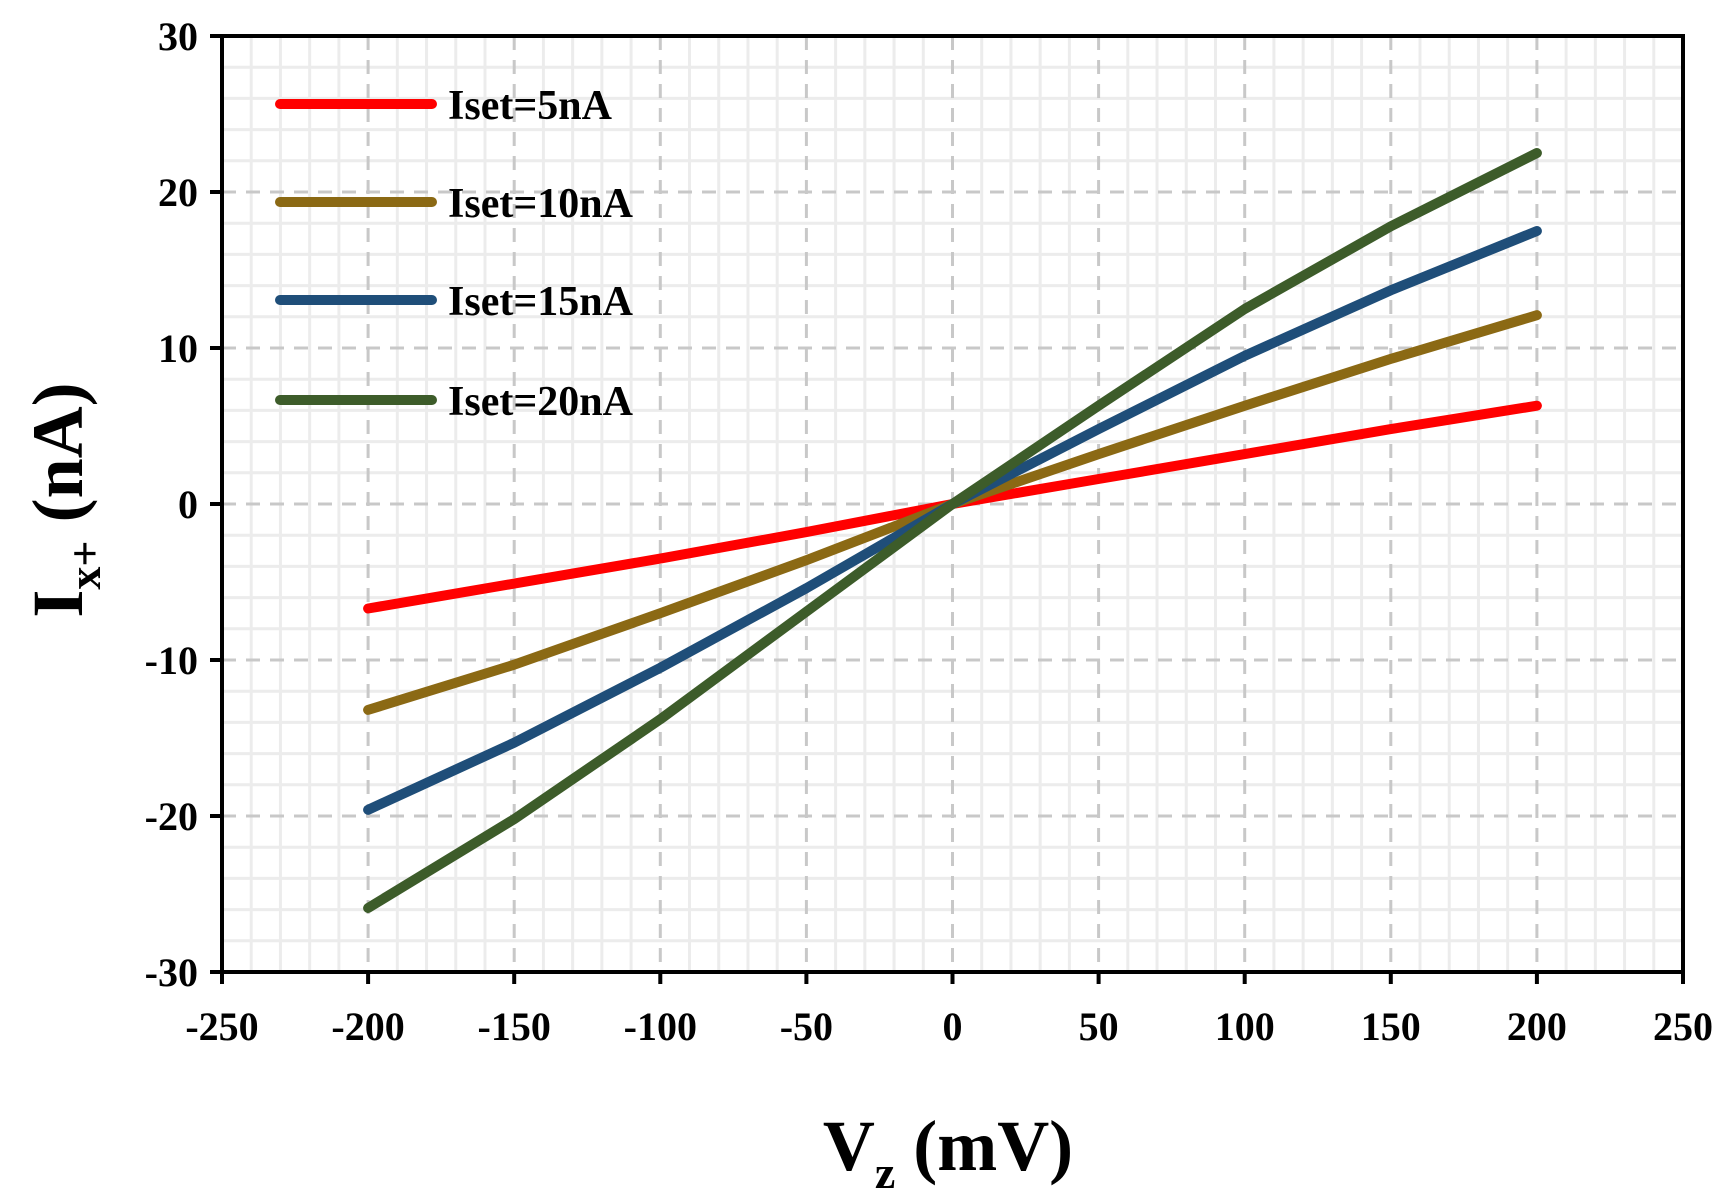 This screenshot has width=1721, height=1192. I want to click on x-tick-label: -250, so click(221, 1026).